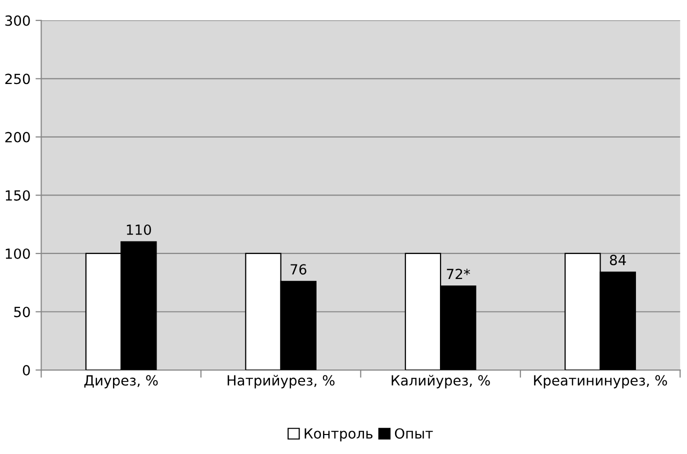 This screenshot has height=454, width=687. I want to click on x-tick-label: Креатининурез, %, so click(601, 381).